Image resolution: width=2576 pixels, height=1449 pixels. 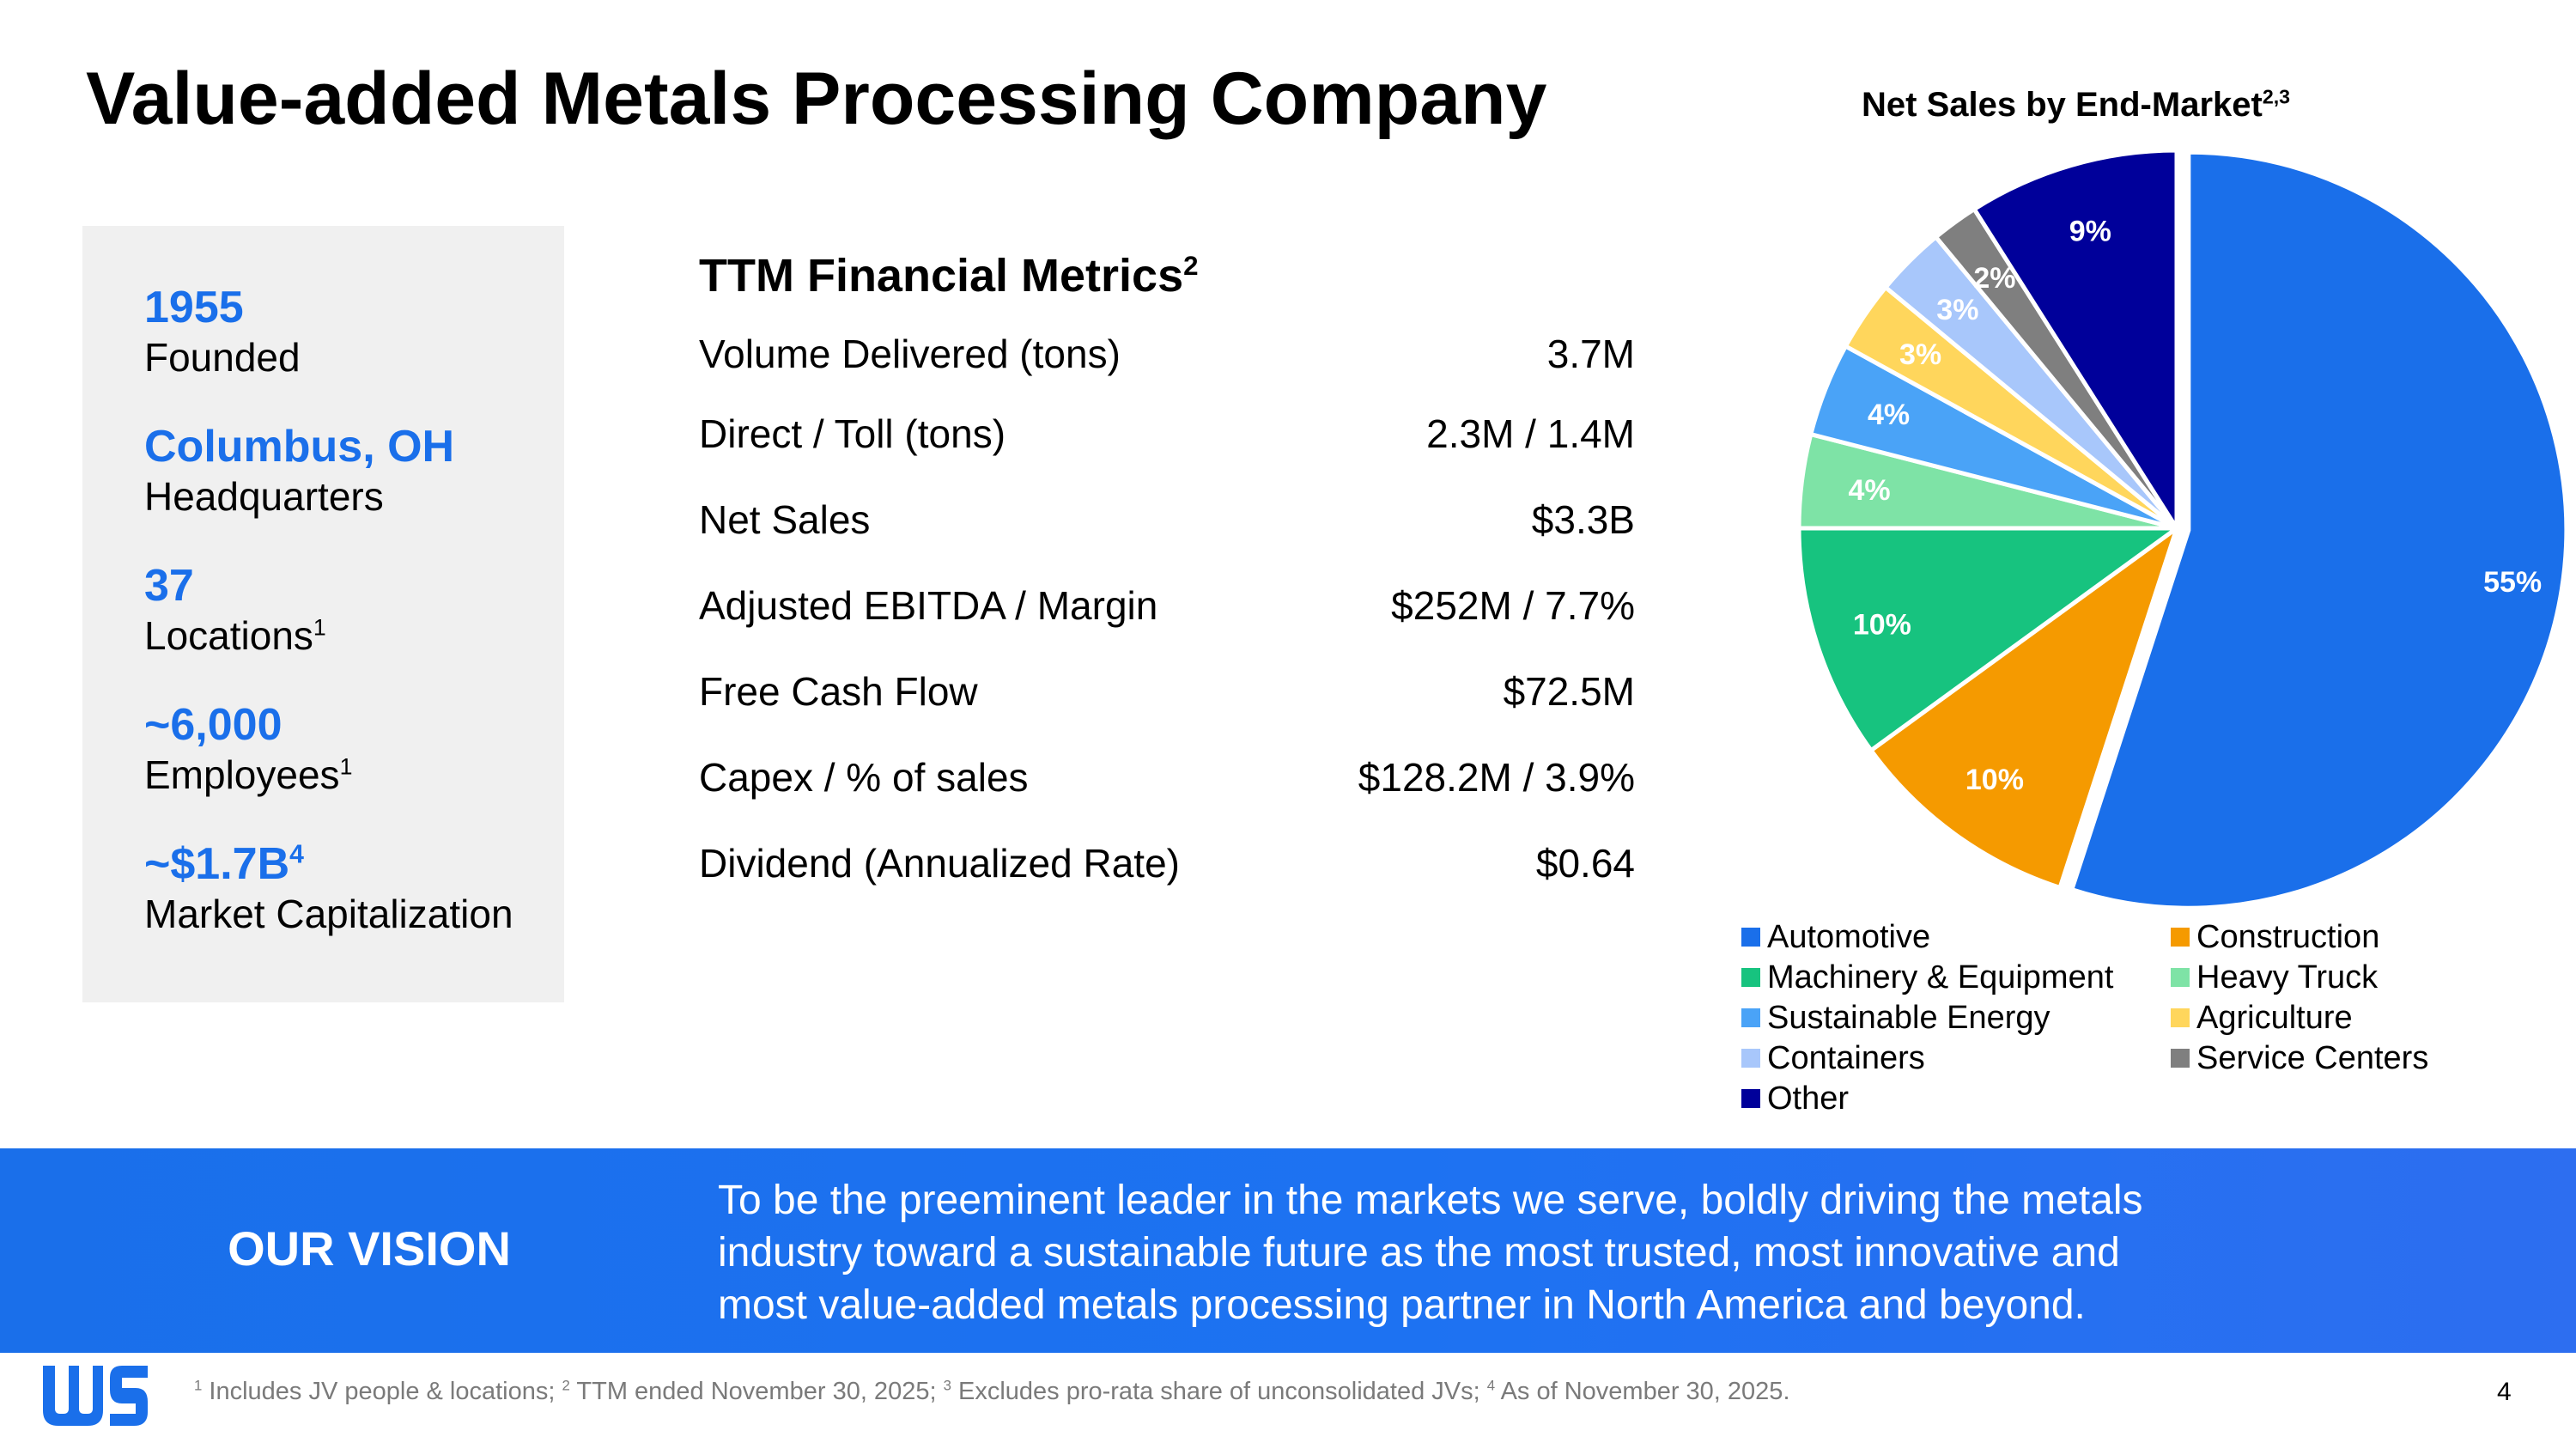 What do you see at coordinates (1491, 1385) in the screenshot?
I see `footnote-marker: 4` at bounding box center [1491, 1385].